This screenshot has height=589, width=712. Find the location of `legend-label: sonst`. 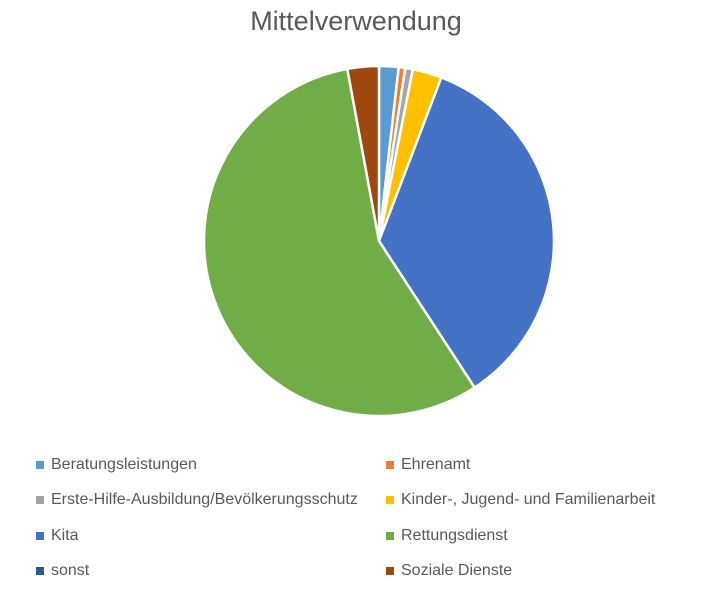

legend-label: sonst is located at coordinates (70, 571).